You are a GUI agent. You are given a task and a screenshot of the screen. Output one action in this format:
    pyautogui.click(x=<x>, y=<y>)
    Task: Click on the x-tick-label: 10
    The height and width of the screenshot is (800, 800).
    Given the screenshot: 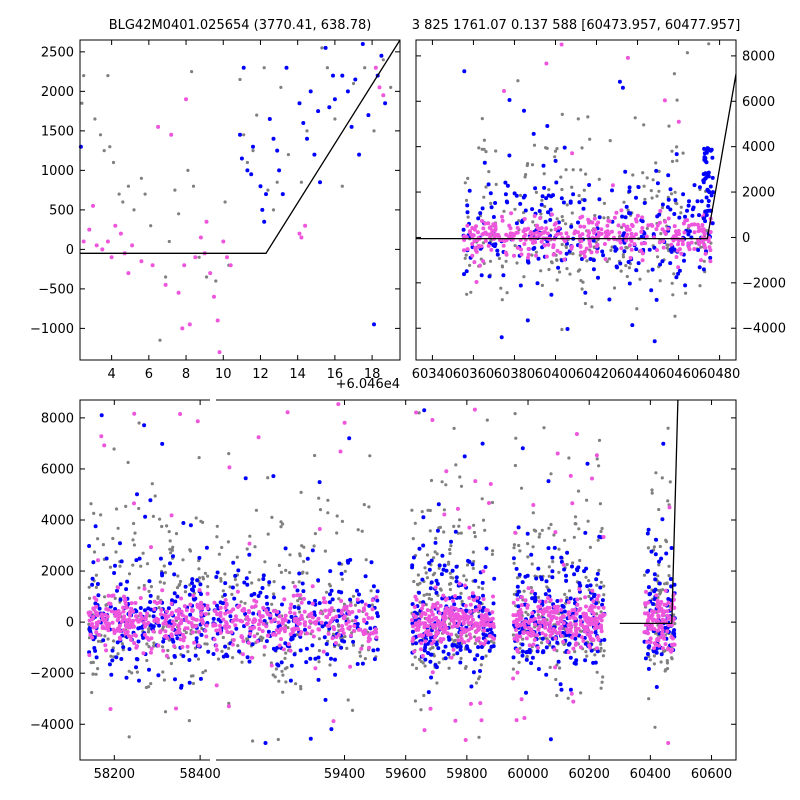 What is the action you would take?
    pyautogui.click(x=223, y=374)
    